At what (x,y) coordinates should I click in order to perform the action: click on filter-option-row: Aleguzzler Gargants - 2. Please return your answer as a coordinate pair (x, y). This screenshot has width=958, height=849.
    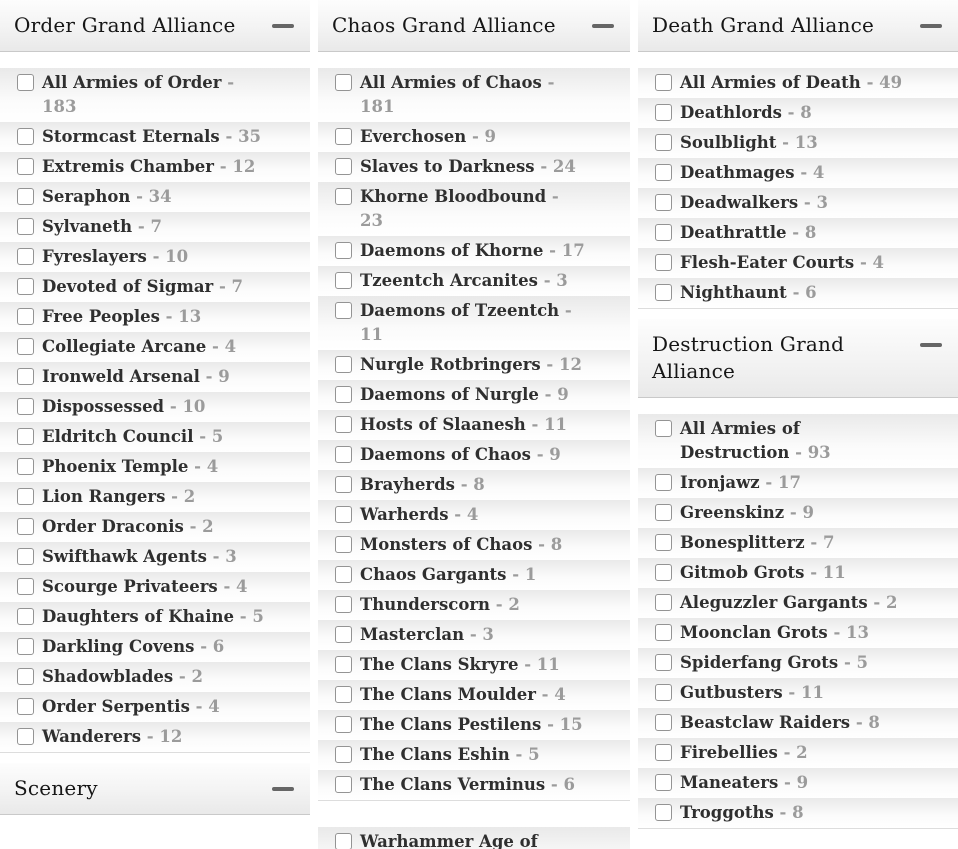
    Looking at the image, I should click on (798, 603).